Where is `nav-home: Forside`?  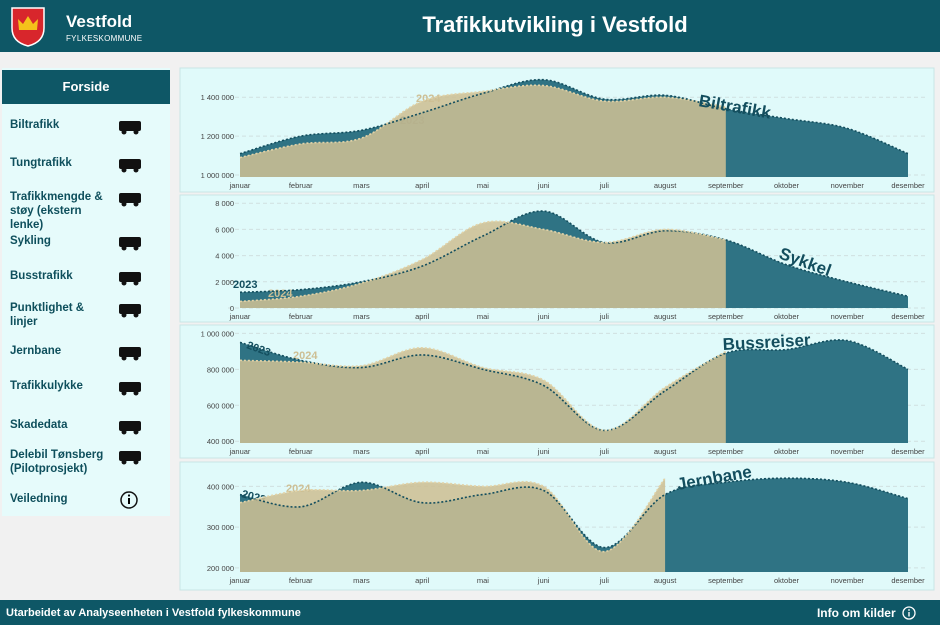 nav-home: Forside is located at coordinates (86, 87).